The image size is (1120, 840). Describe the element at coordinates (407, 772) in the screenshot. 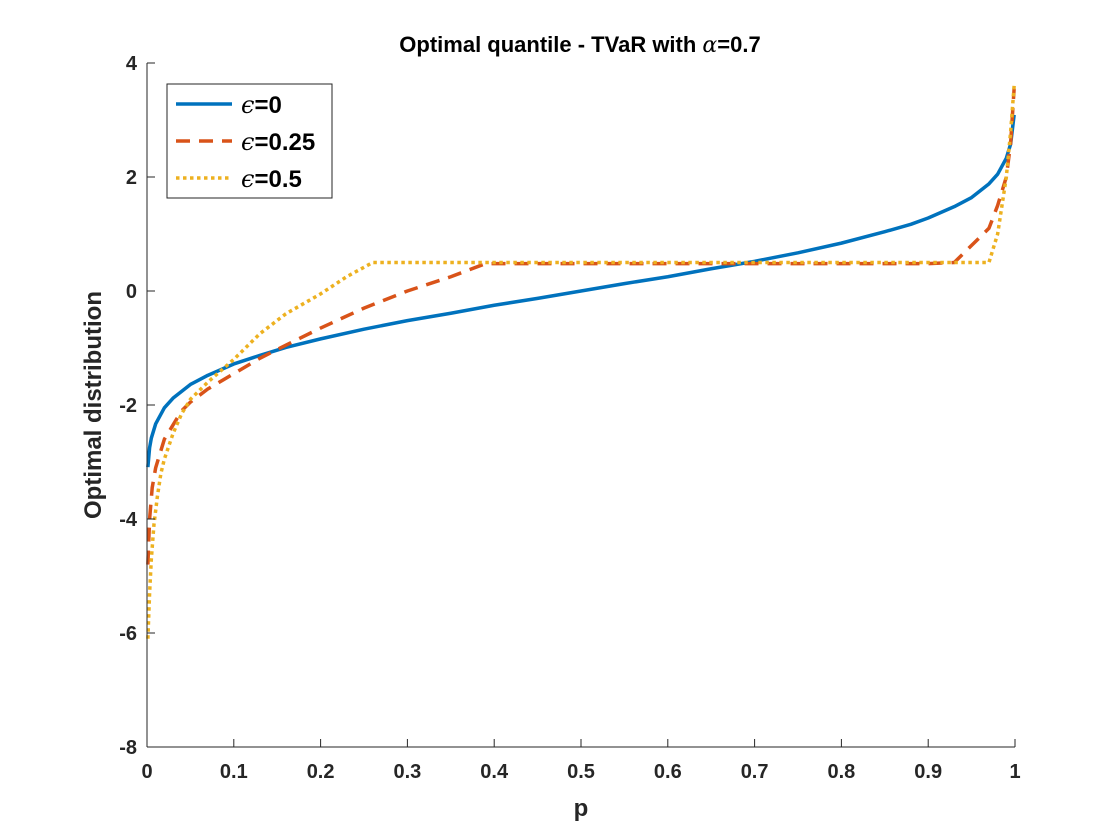

I see `x-tick-label: 0.3` at that location.